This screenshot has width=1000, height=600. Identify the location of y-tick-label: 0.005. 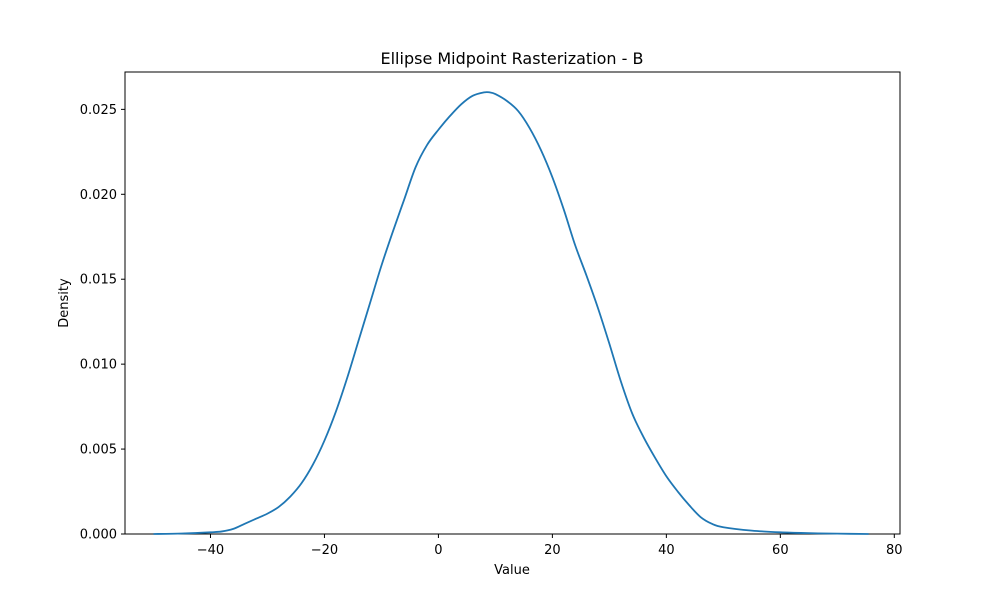
(98, 450).